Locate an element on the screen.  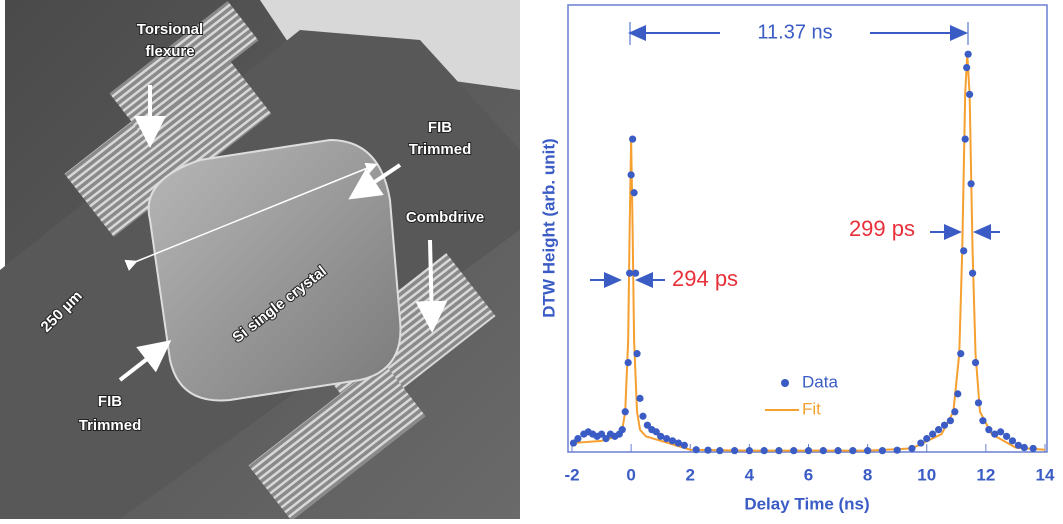
label: Combdrive is located at coordinates (445, 217).